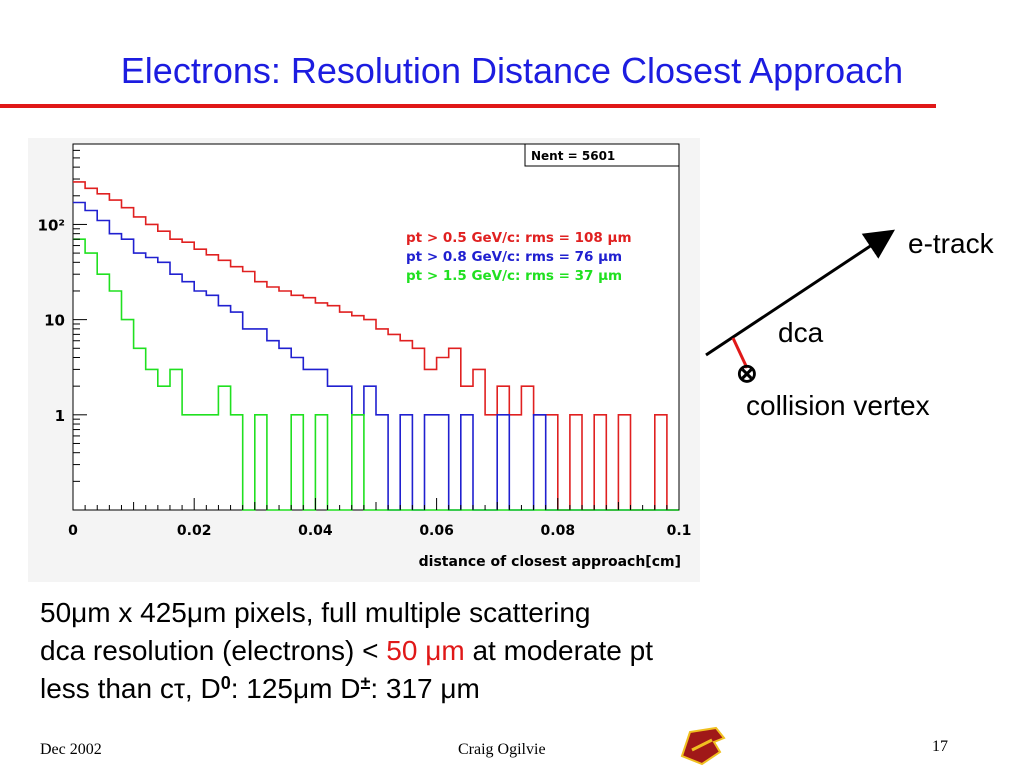 Image resolution: width=1024 pixels, height=771 pixels. I want to click on text-line-3: less than cτ, D0: 125μm D±: 317 μm, so click(346, 689).